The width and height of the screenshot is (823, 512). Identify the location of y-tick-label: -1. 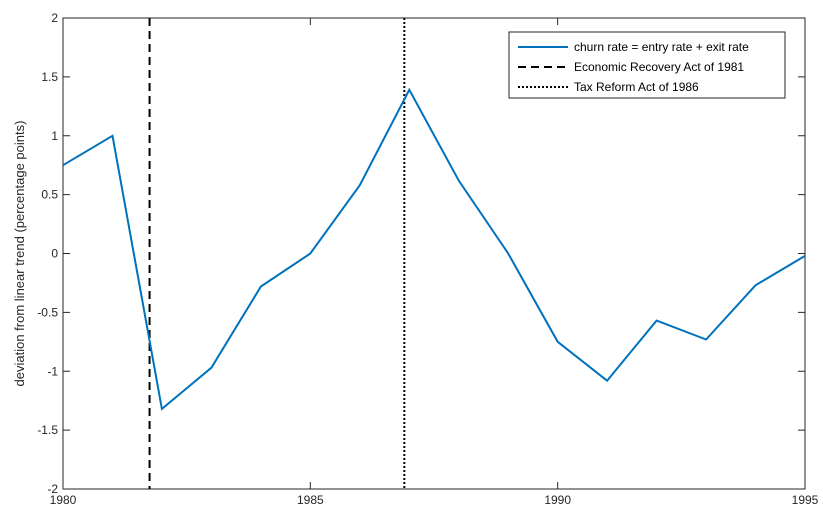
(52, 371).